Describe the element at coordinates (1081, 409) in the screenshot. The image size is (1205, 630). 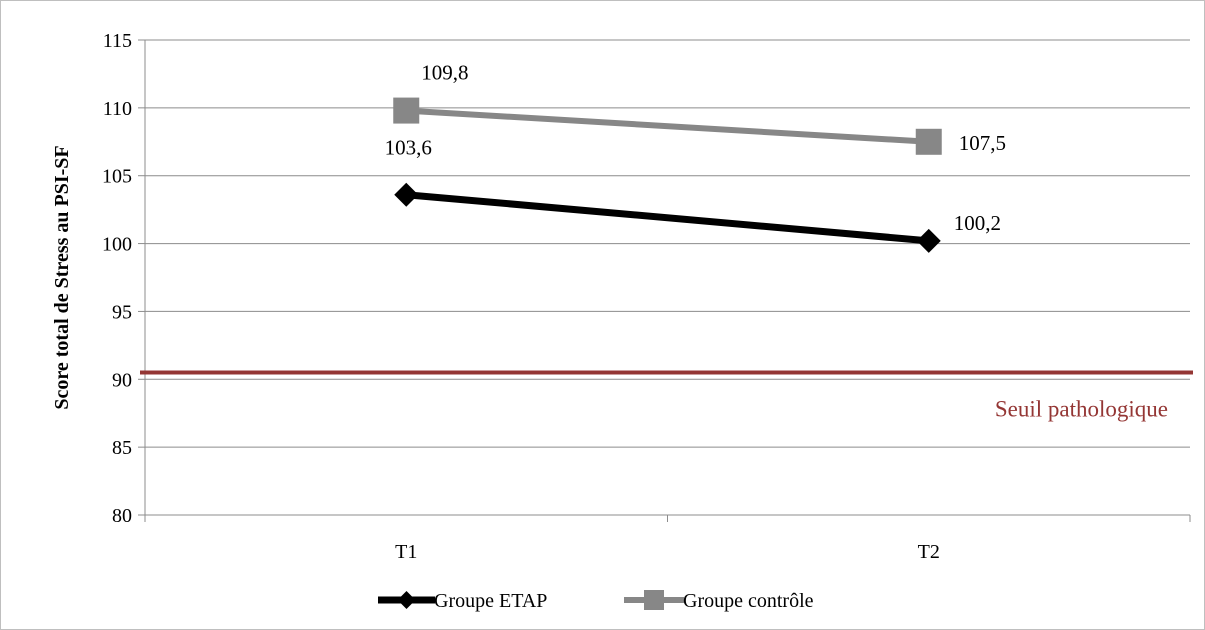
I see `threshold-label: Seuil pathologique` at that location.